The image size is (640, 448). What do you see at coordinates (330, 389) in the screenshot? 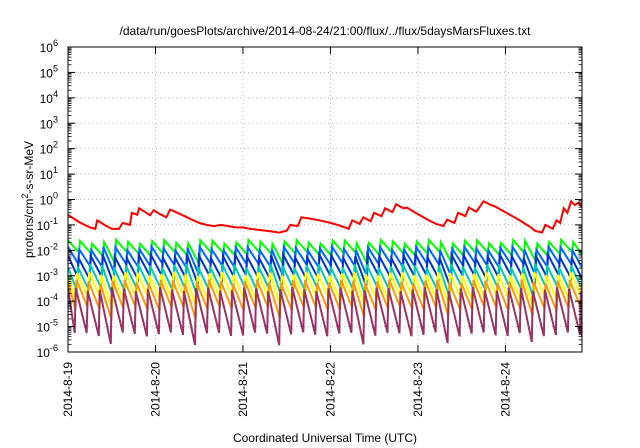
I see `x-tick-label: 2014-8-22` at bounding box center [330, 389].